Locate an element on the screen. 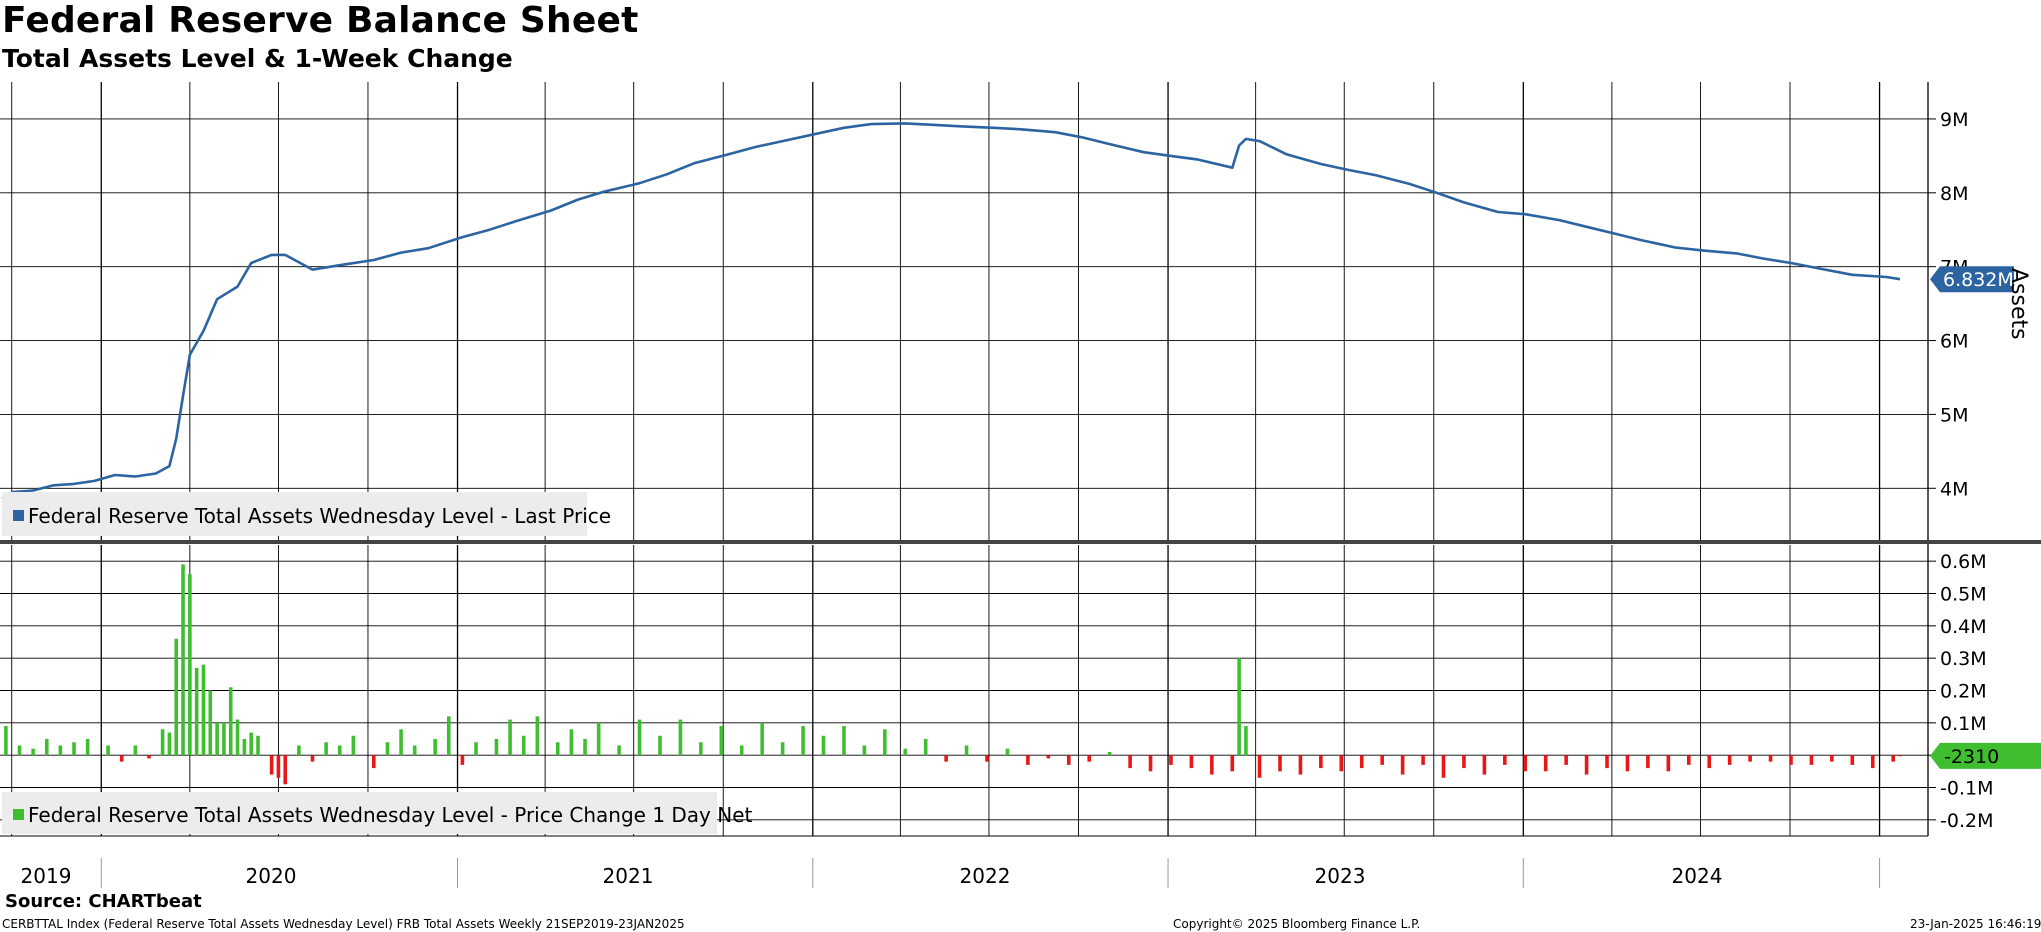 Image resolution: width=2041 pixels, height=932 pixels. change-tick-label: -0.2M is located at coordinates (1966, 821).